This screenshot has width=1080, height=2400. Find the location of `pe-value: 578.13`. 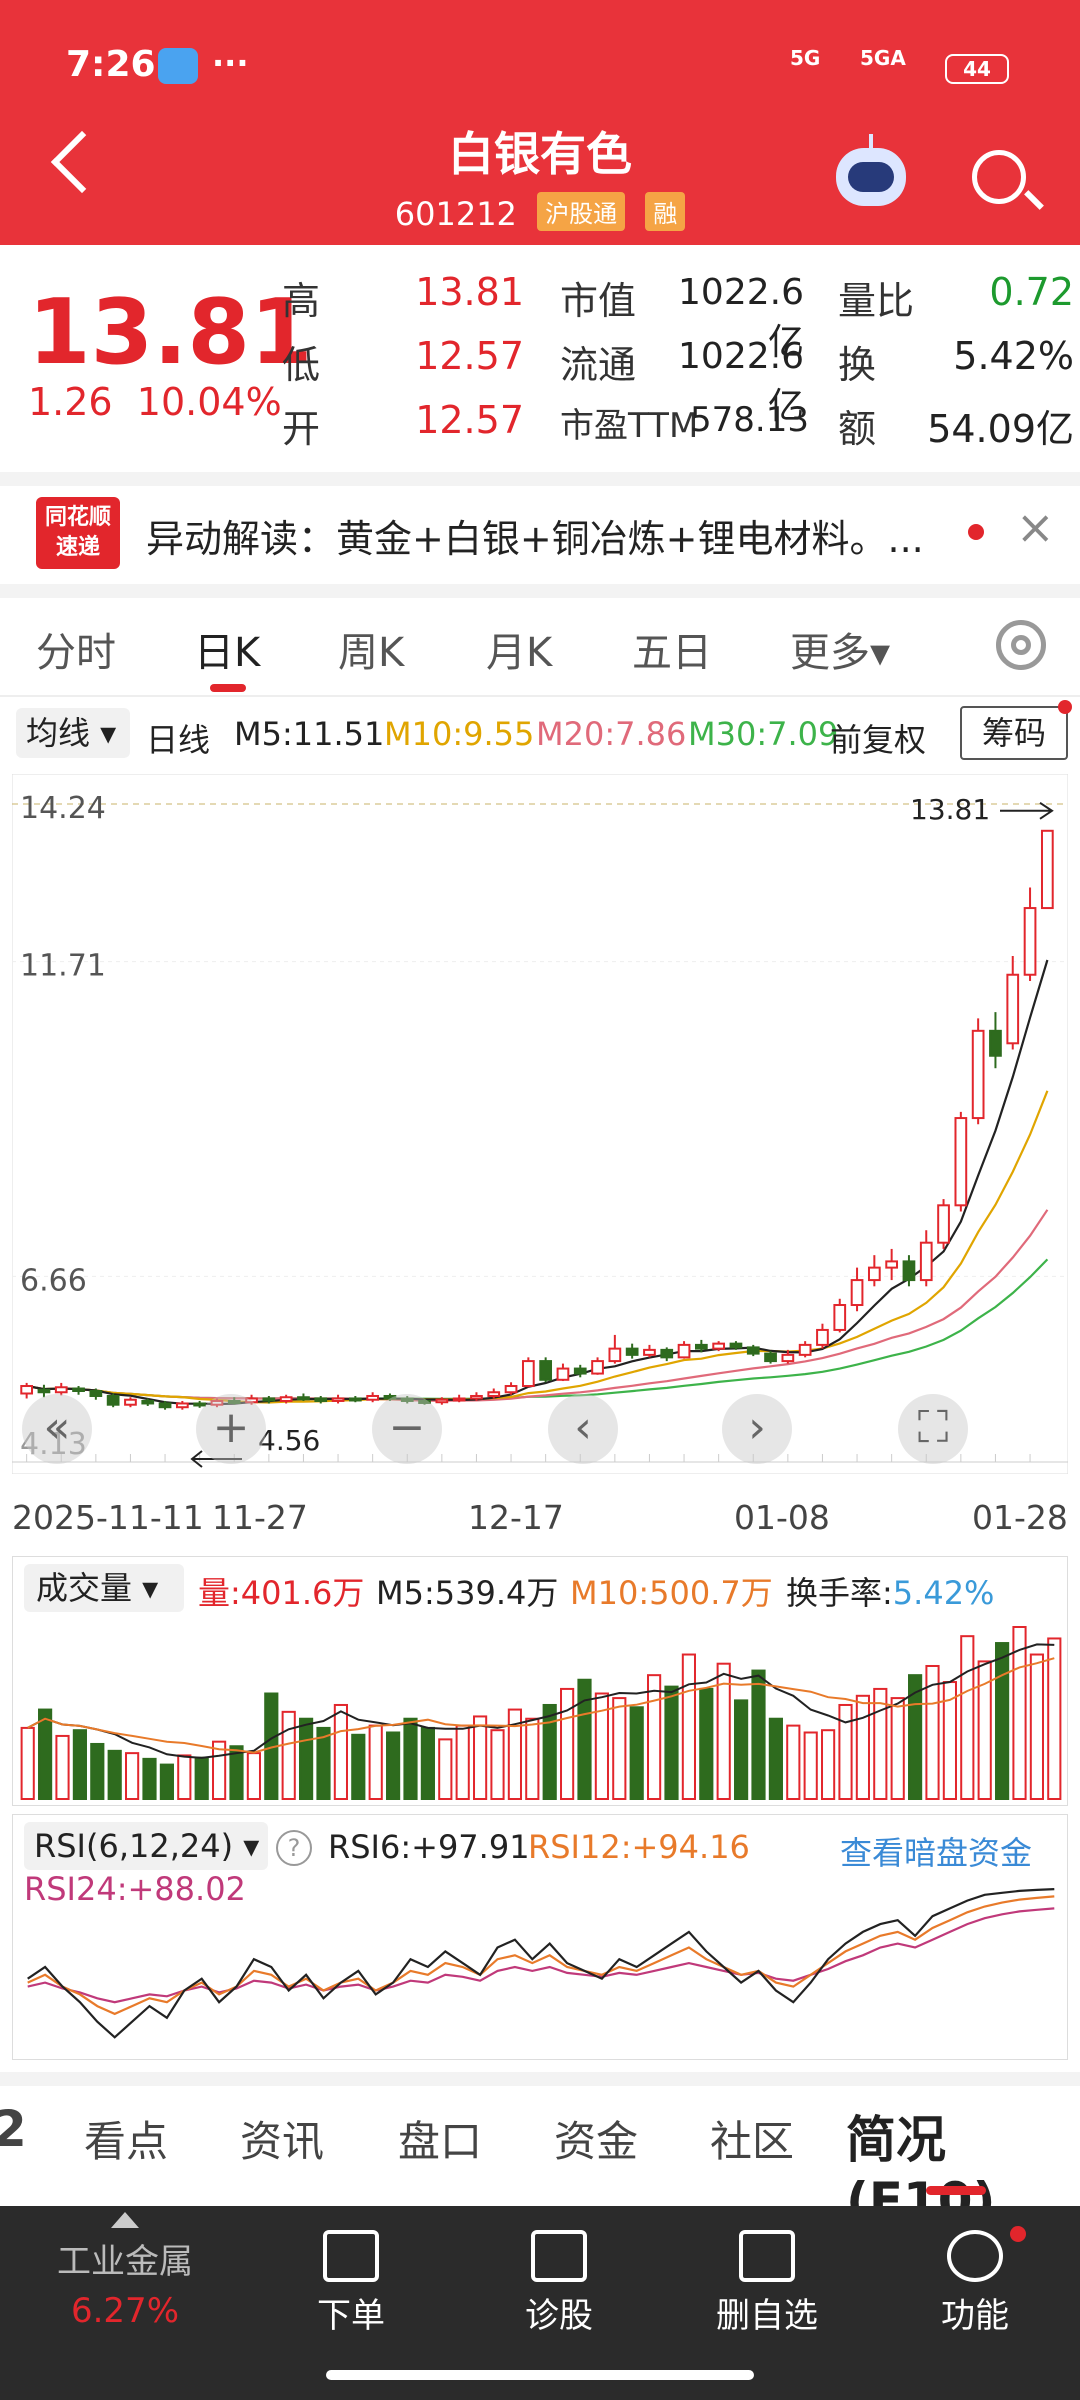

pe-value: 578.13 is located at coordinates (749, 420).